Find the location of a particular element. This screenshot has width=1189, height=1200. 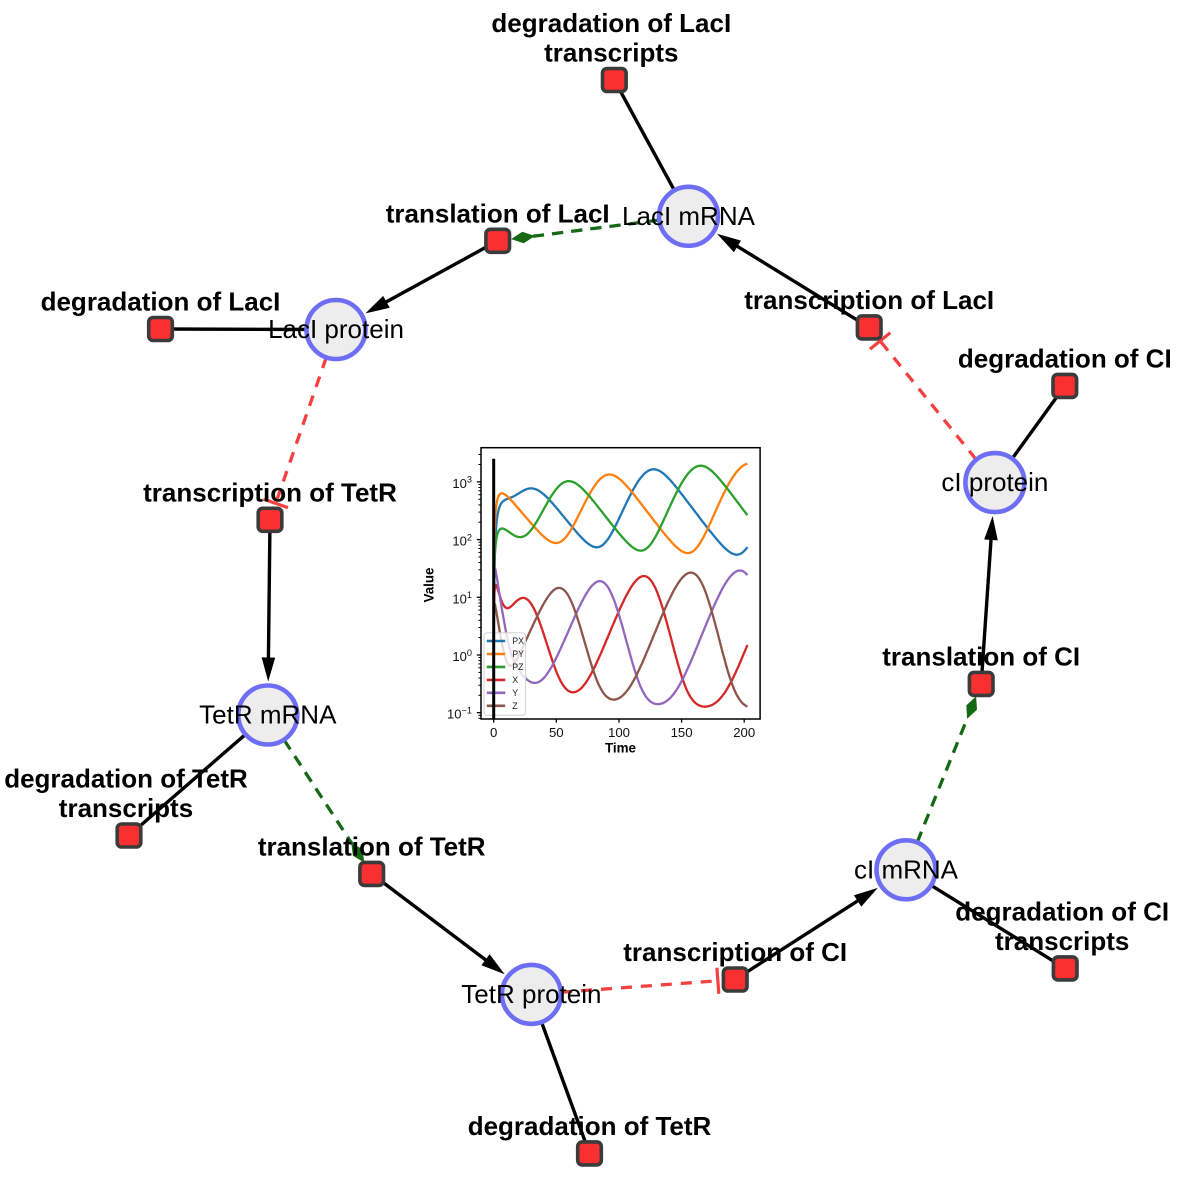

svg-text: Value is located at coordinates (429, 585).